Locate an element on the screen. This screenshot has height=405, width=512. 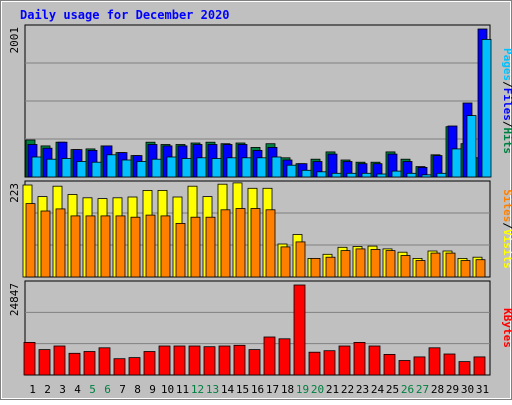
x-tick-label-day-5: 5 is located at coordinates (92, 389).